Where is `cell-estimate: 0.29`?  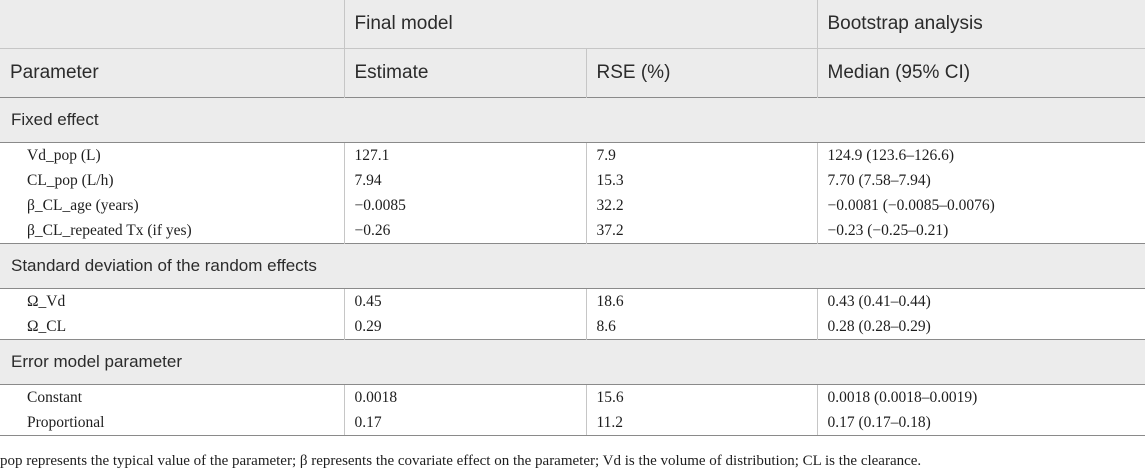 cell-estimate: 0.29 is located at coordinates (464, 327).